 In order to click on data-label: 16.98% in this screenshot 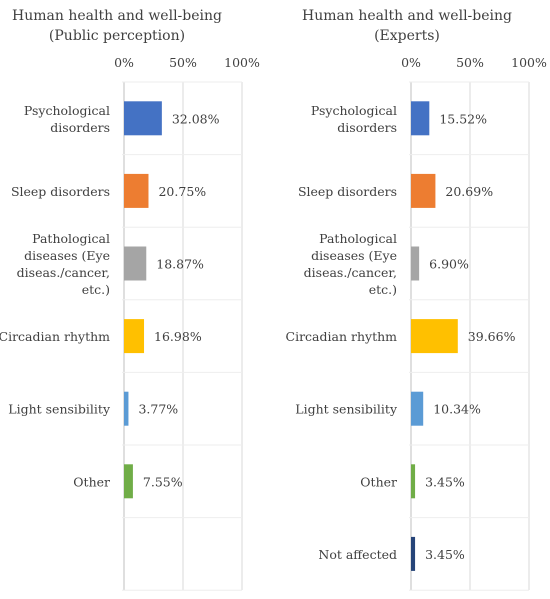, I will do `click(178, 336)`.